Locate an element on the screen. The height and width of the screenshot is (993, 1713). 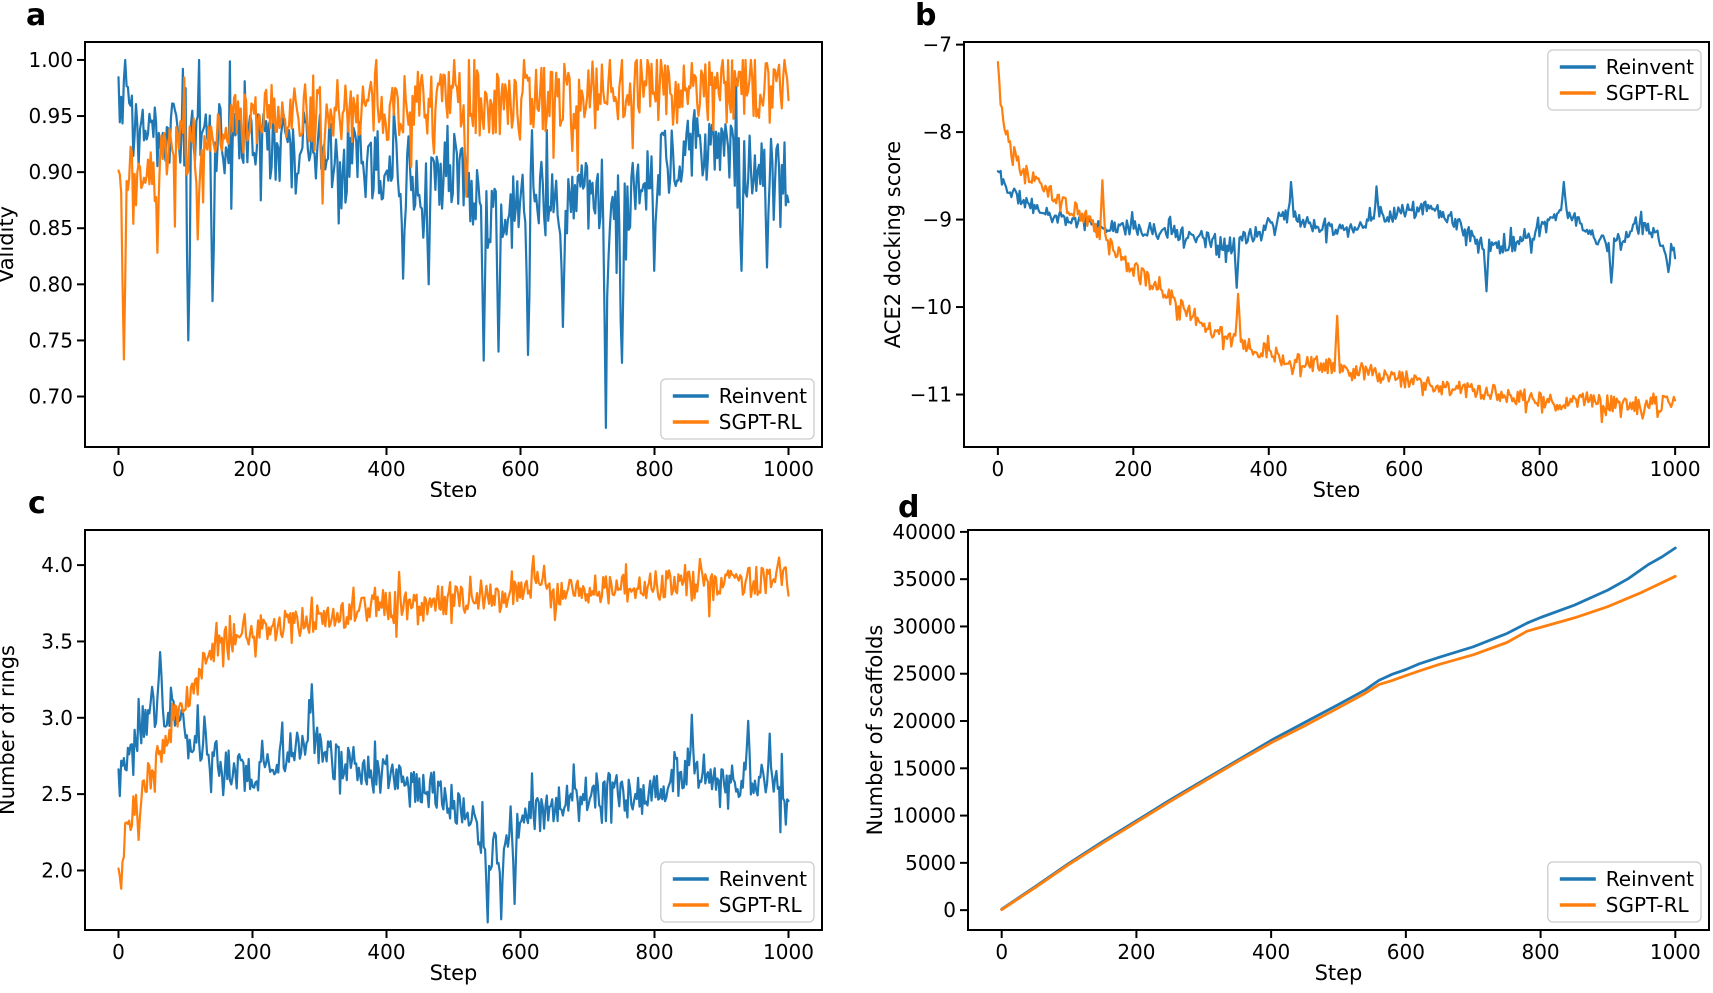
y-tick-label: 4.0 is located at coordinates (57, 565).